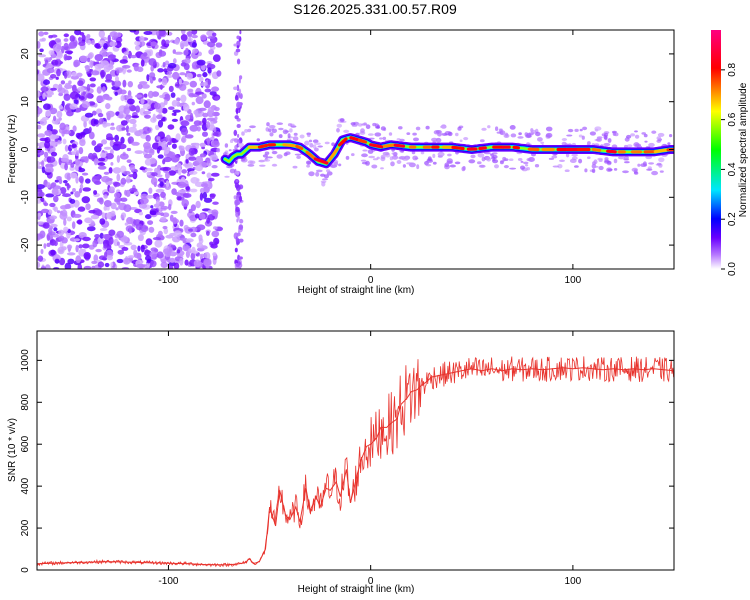 The width and height of the screenshot is (750, 600). I want to click on y-tick-label: 10, so click(25, 102).